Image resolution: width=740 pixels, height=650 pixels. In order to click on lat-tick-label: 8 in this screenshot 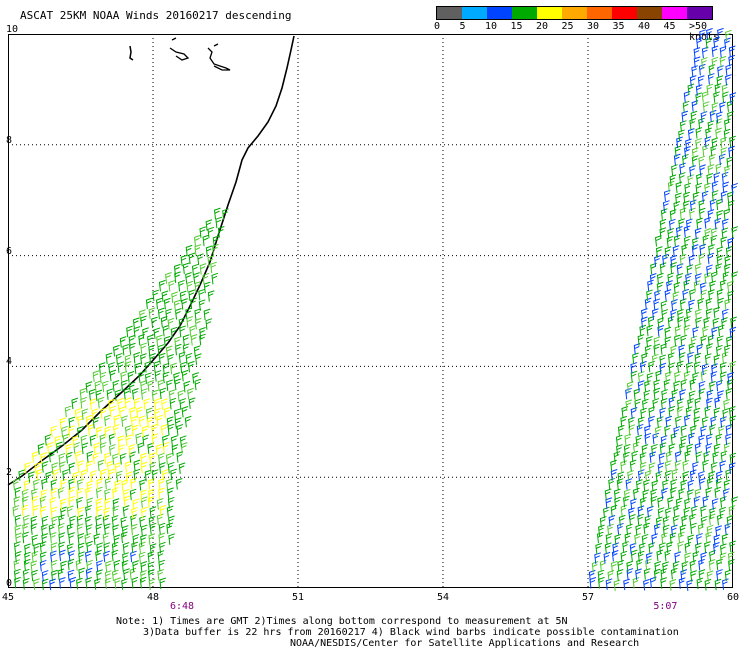, I will do `click(9, 140)`.